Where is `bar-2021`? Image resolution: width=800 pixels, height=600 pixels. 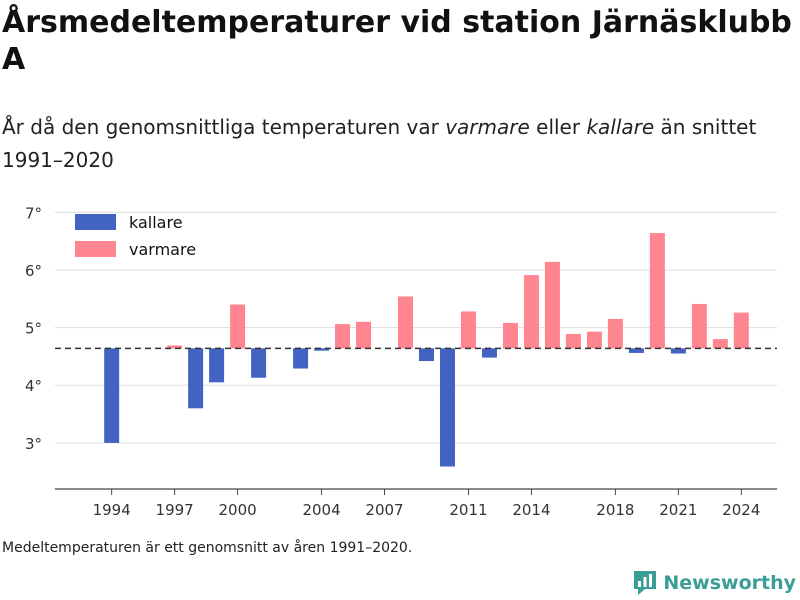
bar-2021 is located at coordinates (678, 351).